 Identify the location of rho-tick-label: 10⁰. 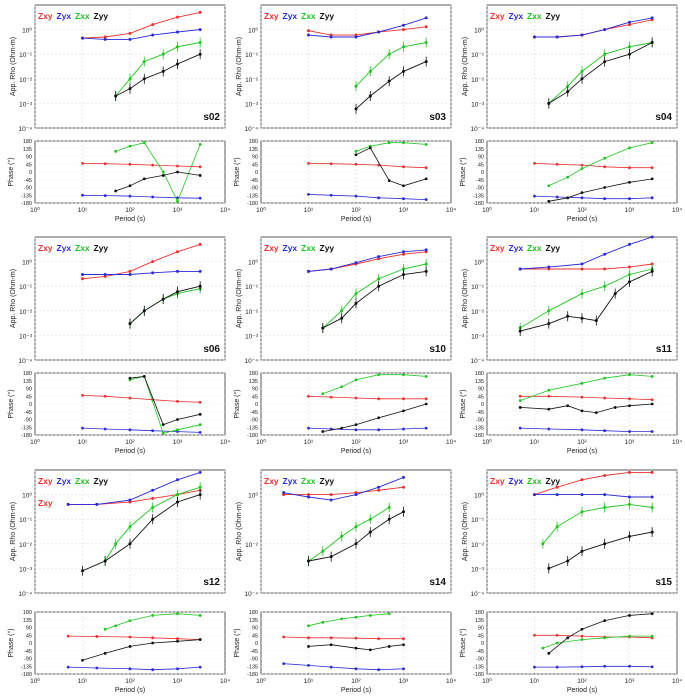
(253, 496).